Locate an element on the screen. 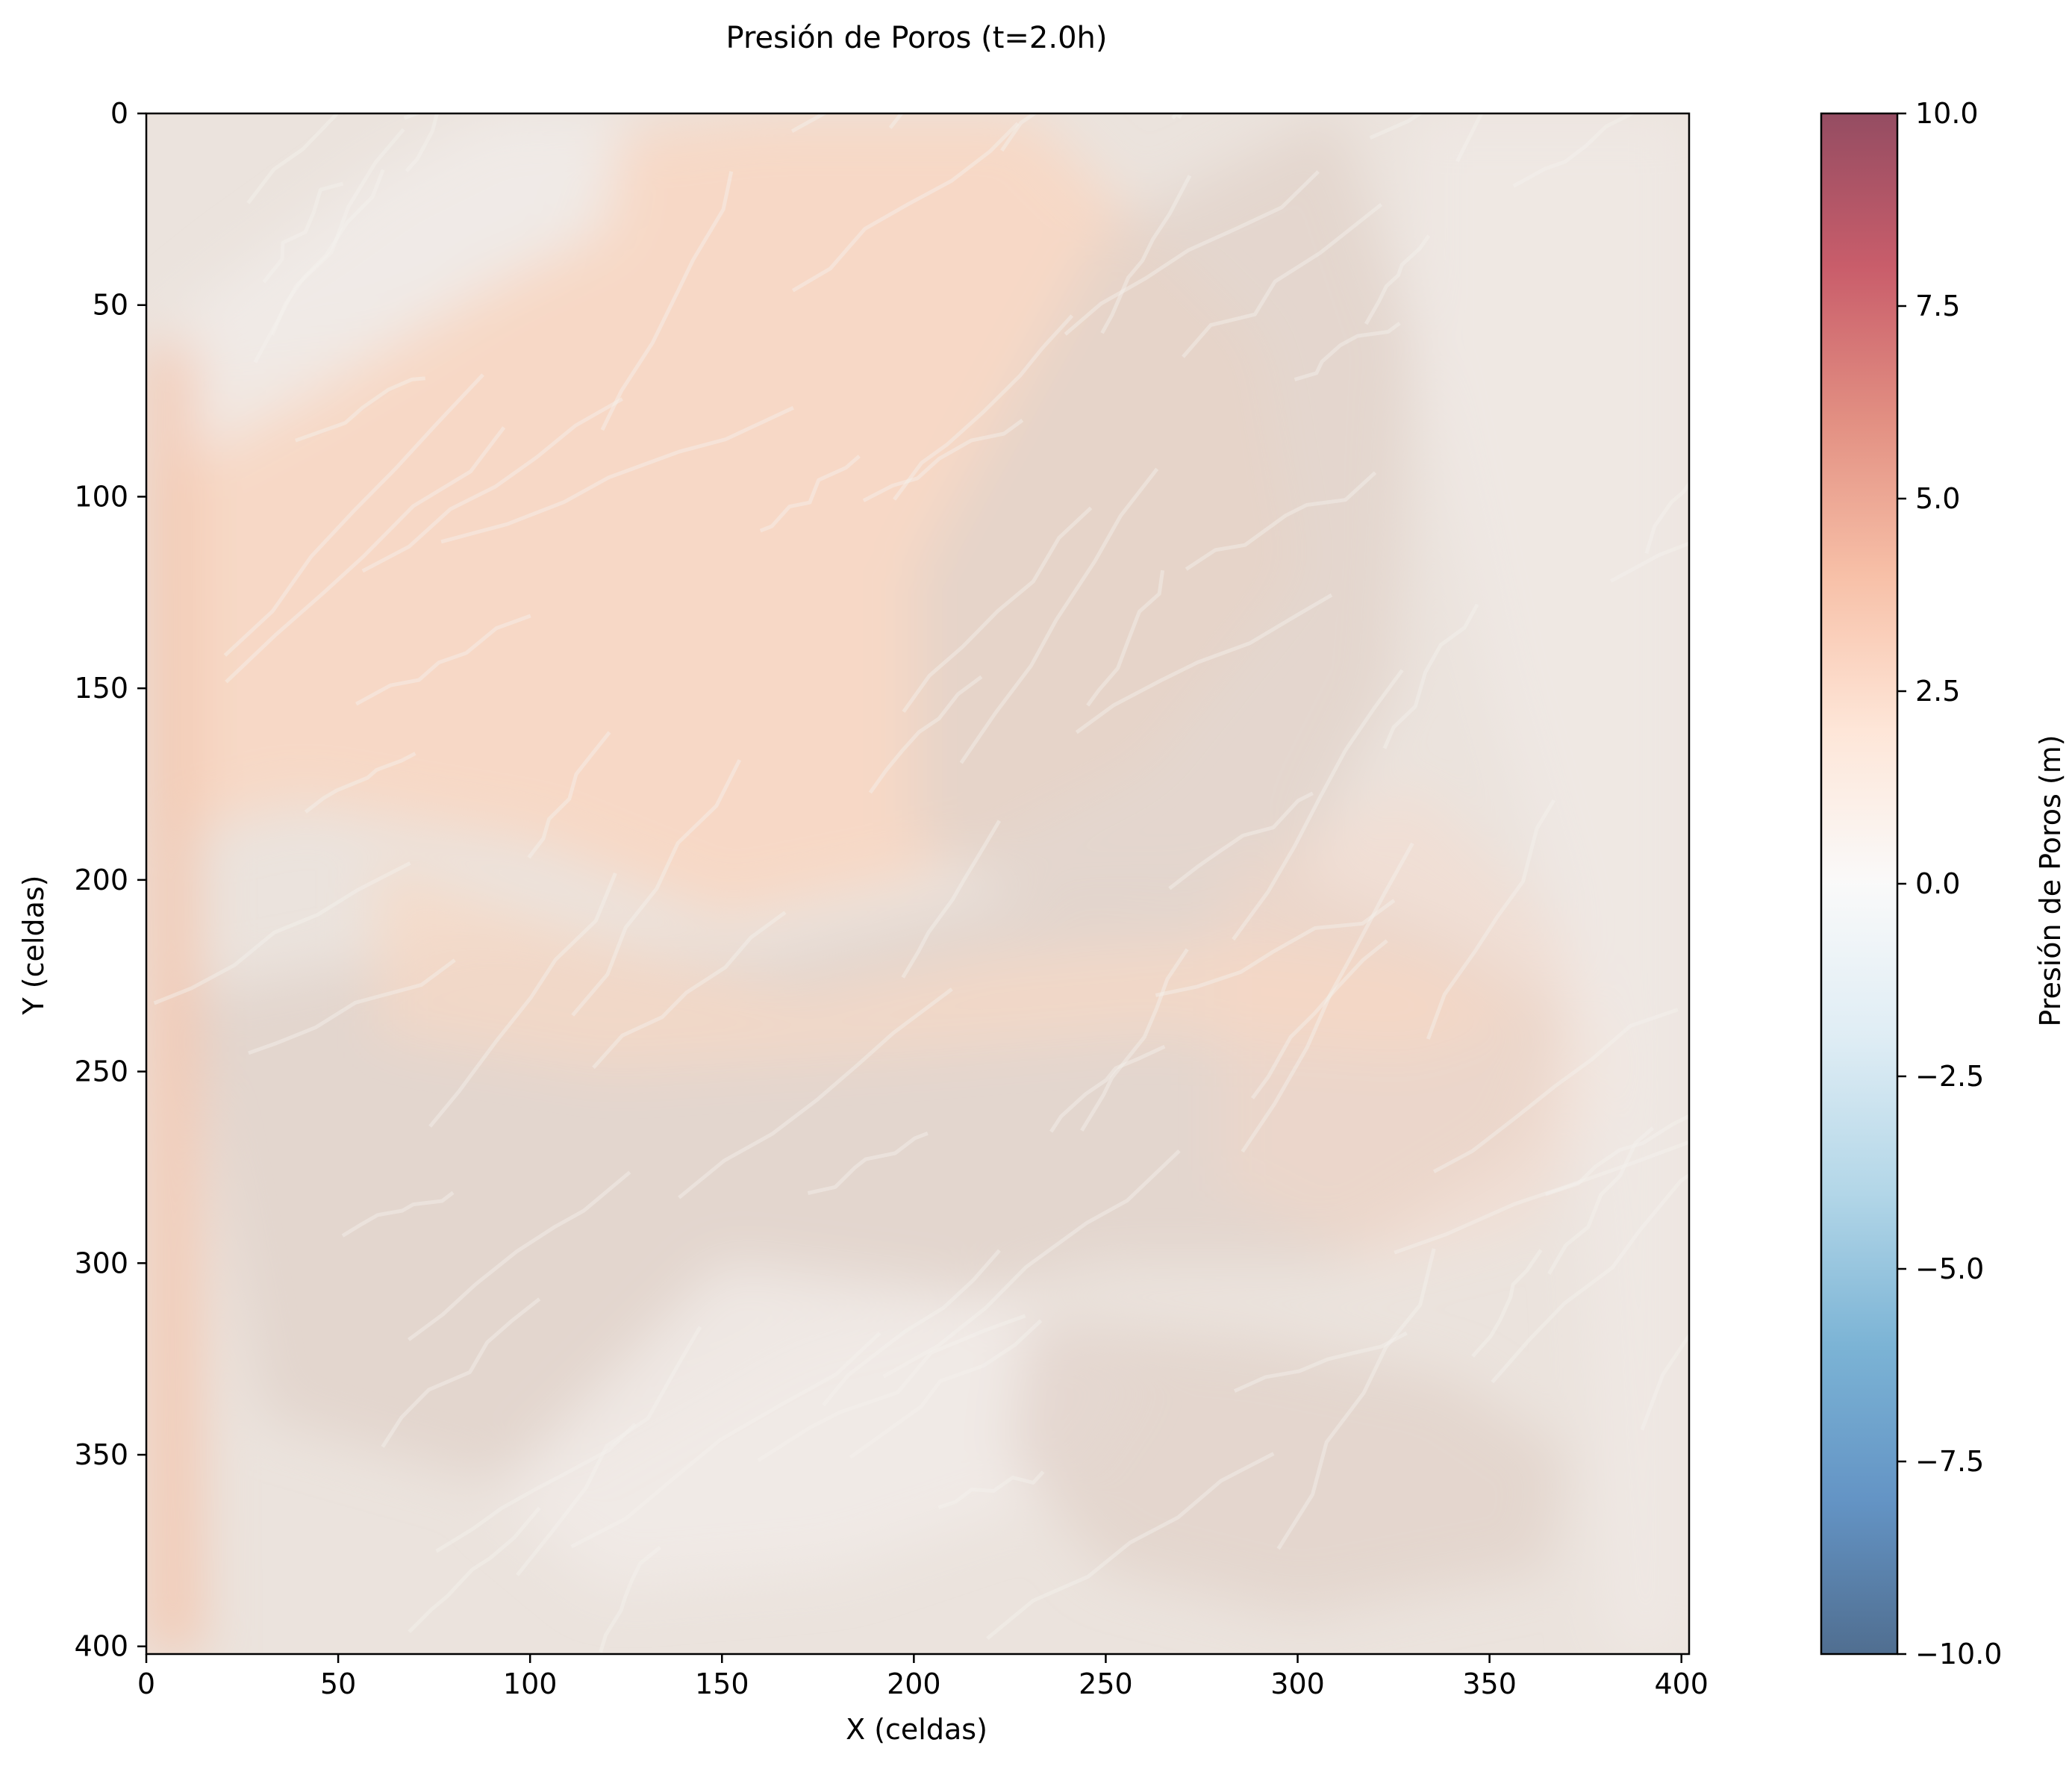  colorbar-ticks: 10.0 7.5 5.0 2.5 0.0 −2.5 −5.0 −7.5 −10.0 is located at coordinates (1949, 883).